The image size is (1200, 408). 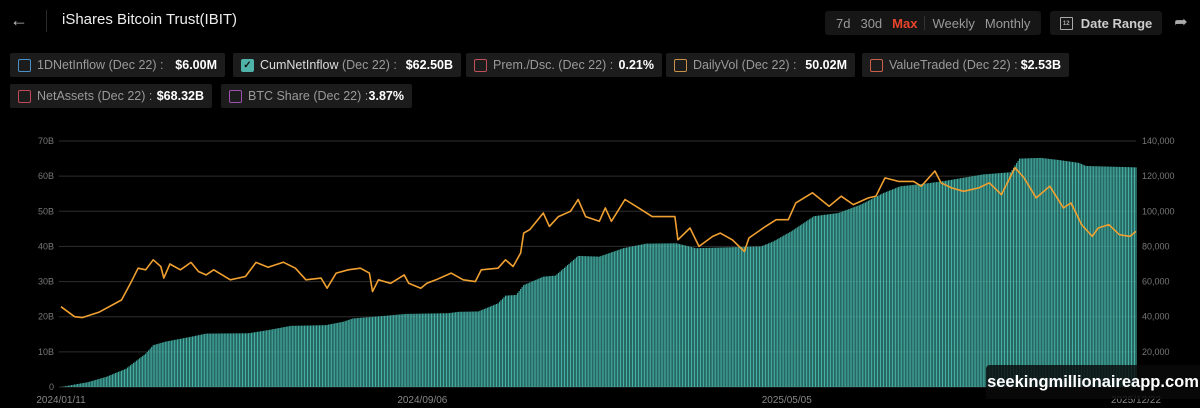 What do you see at coordinates (965, 65) in the screenshot?
I see `metric-chip-valuetraded: ValueTraded (Dec 22) : $2.53B` at bounding box center [965, 65].